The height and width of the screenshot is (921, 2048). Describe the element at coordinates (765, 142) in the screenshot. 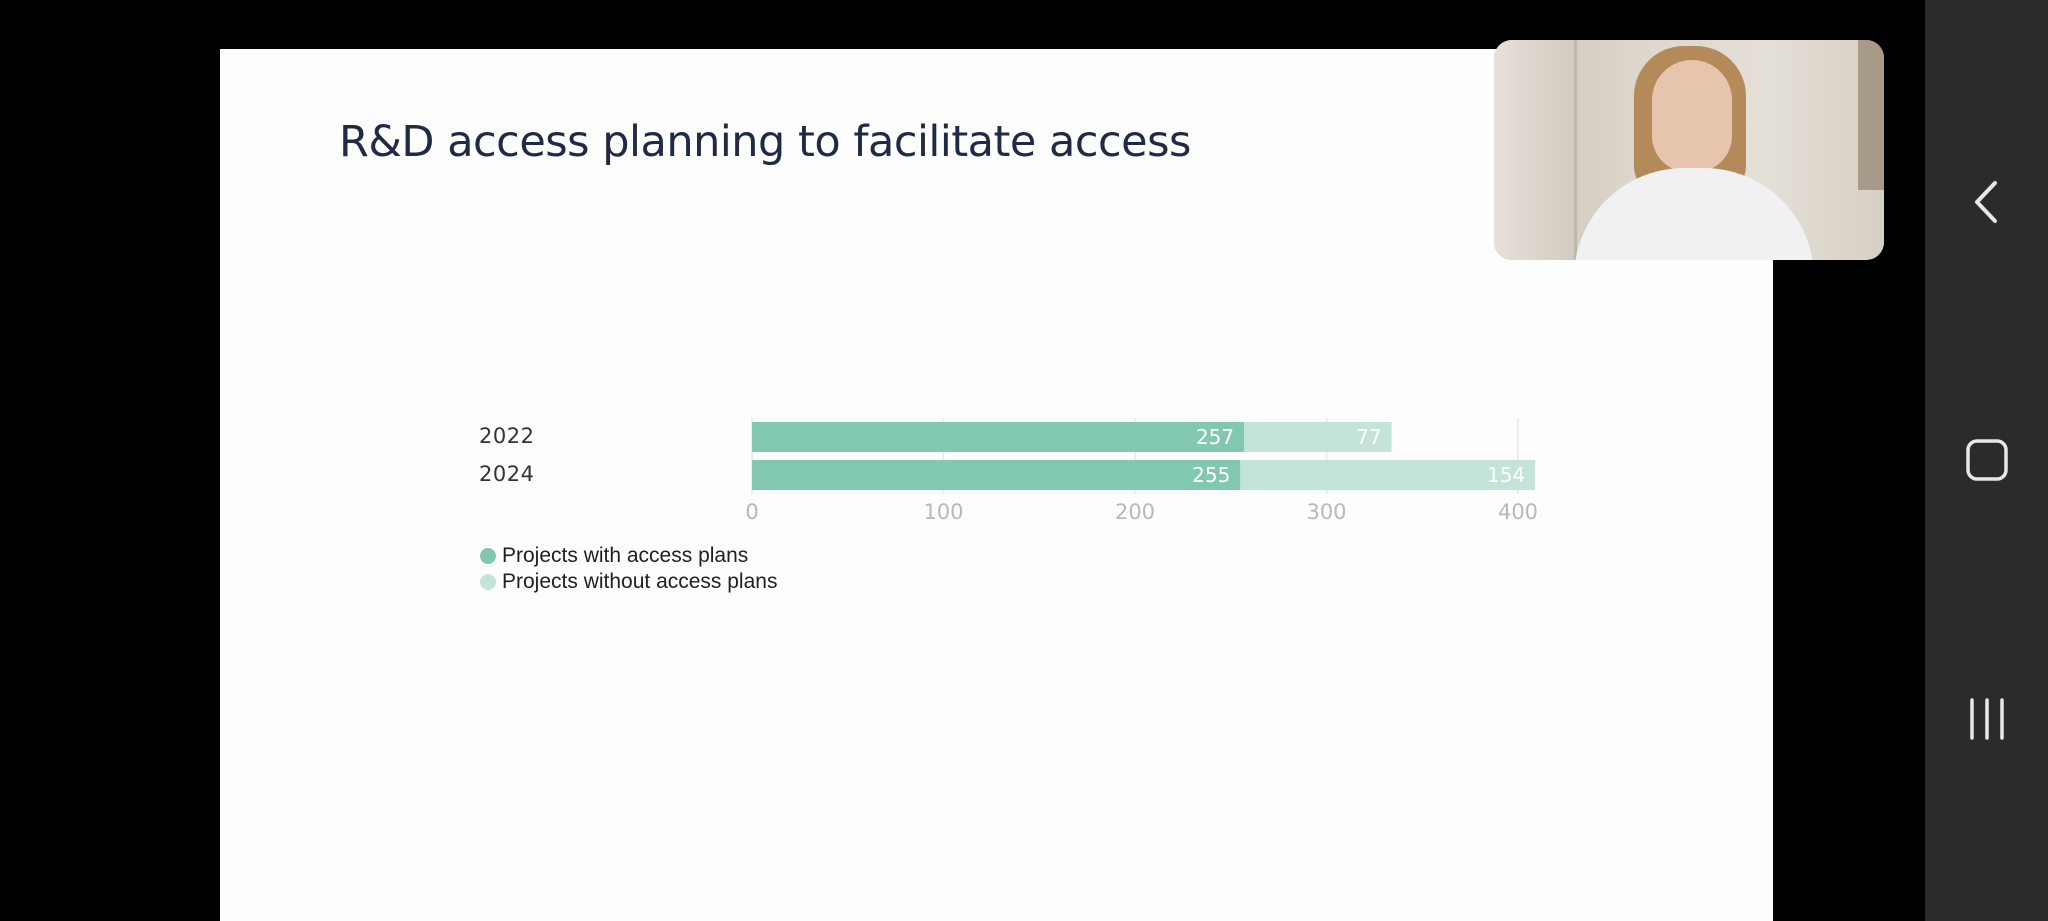

I see `slide-title: R&D access planning to facilitate access` at that location.